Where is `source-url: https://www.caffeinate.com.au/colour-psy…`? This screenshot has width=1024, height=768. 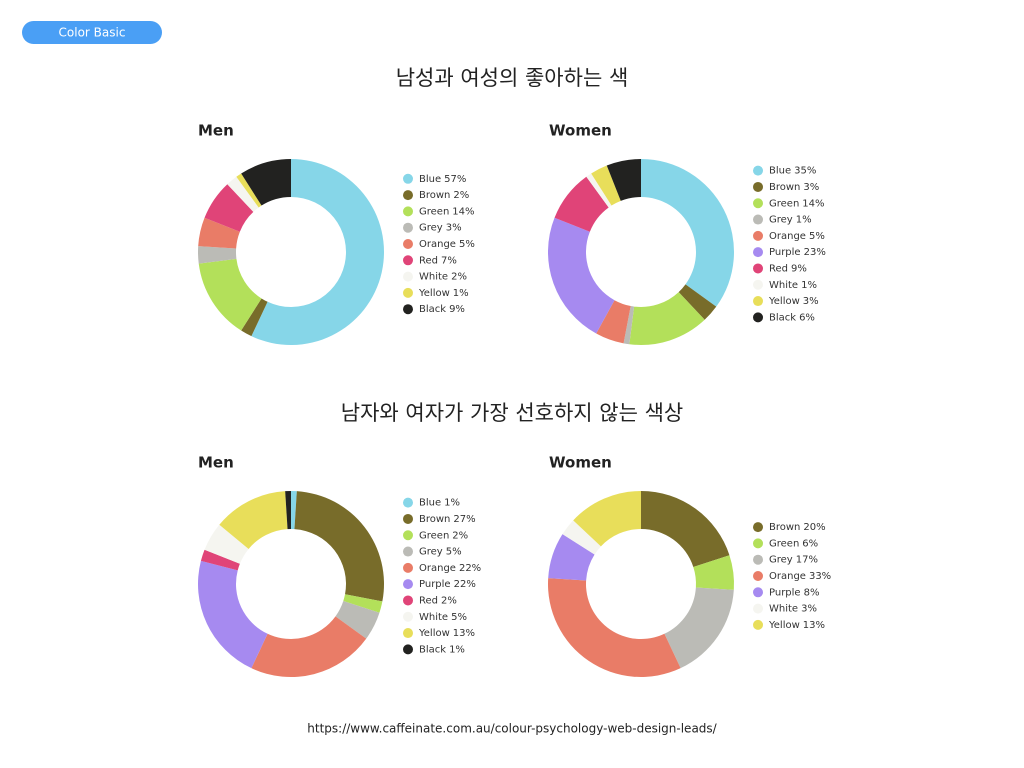
source-url: https://www.caffeinate.com.au/colour-psy… is located at coordinates (512, 729).